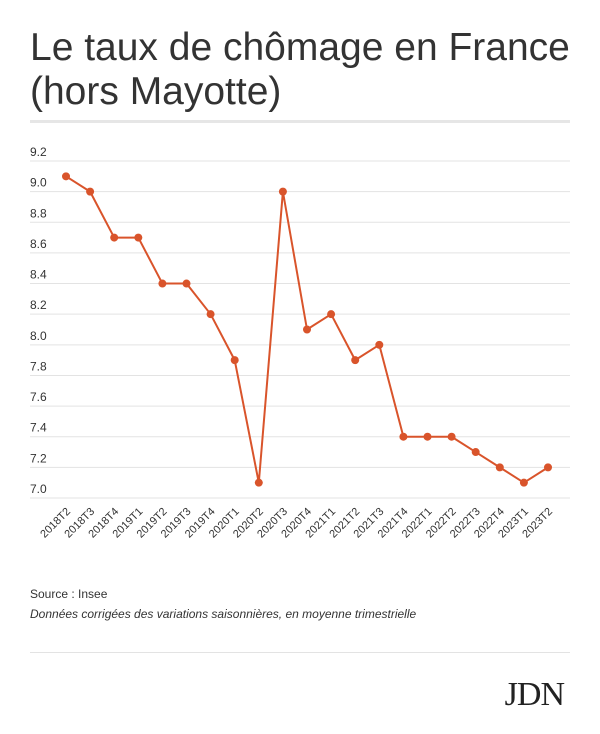 The height and width of the screenshot is (734, 600). What do you see at coordinates (38, 183) in the screenshot?
I see `y-tick-label: 9.0` at bounding box center [38, 183].